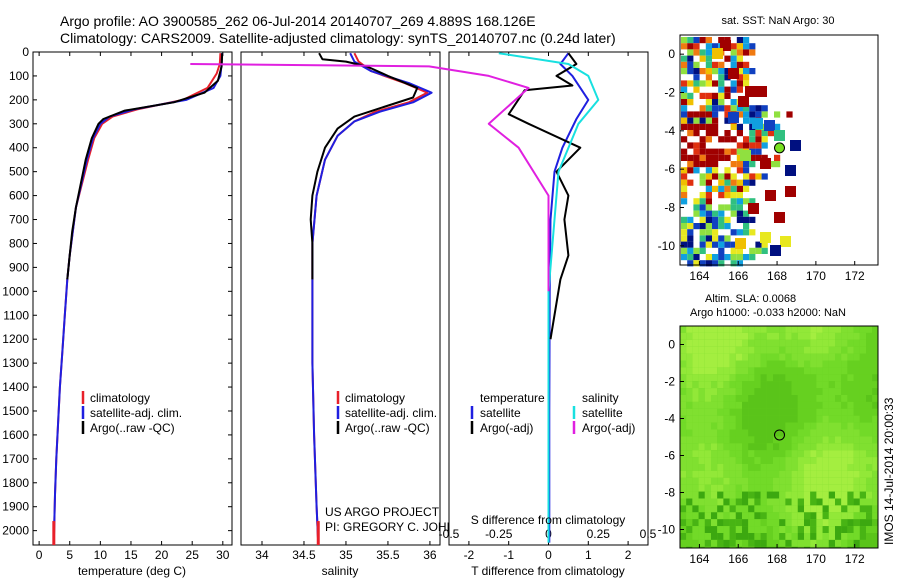 This screenshot has width=900, height=580. Describe the element at coordinates (388, 555) in the screenshot. I see `x-tick-label: 35.5` at that location.